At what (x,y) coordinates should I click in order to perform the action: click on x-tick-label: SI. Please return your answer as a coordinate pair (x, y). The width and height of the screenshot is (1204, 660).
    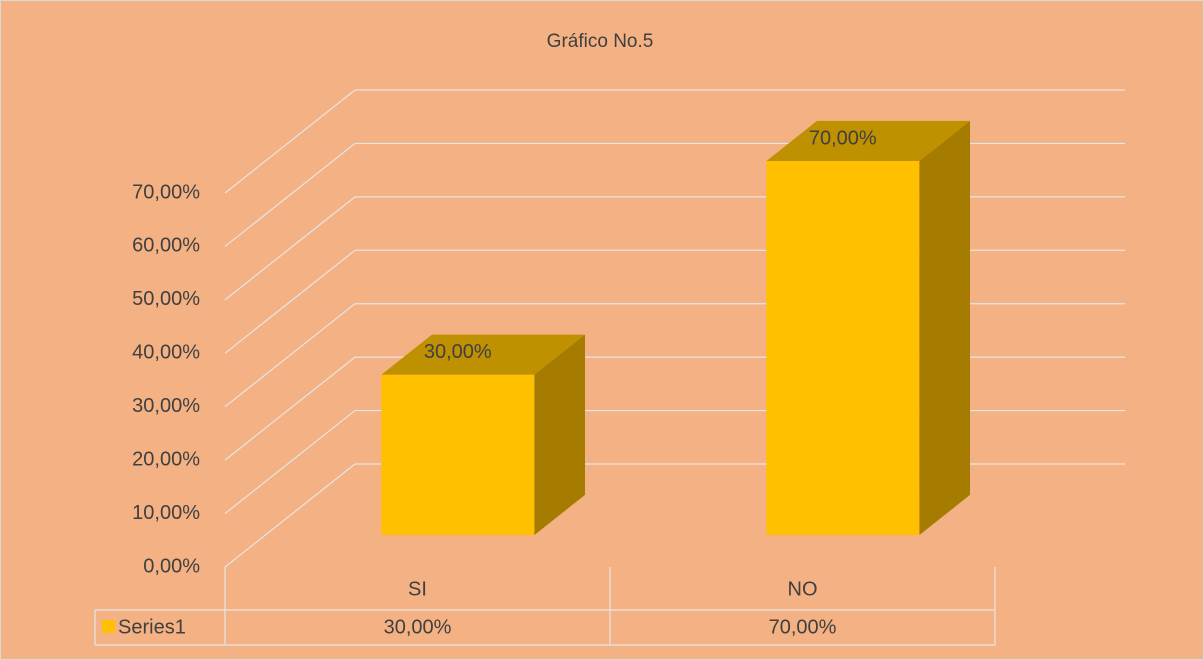
    Looking at the image, I should click on (417, 589).